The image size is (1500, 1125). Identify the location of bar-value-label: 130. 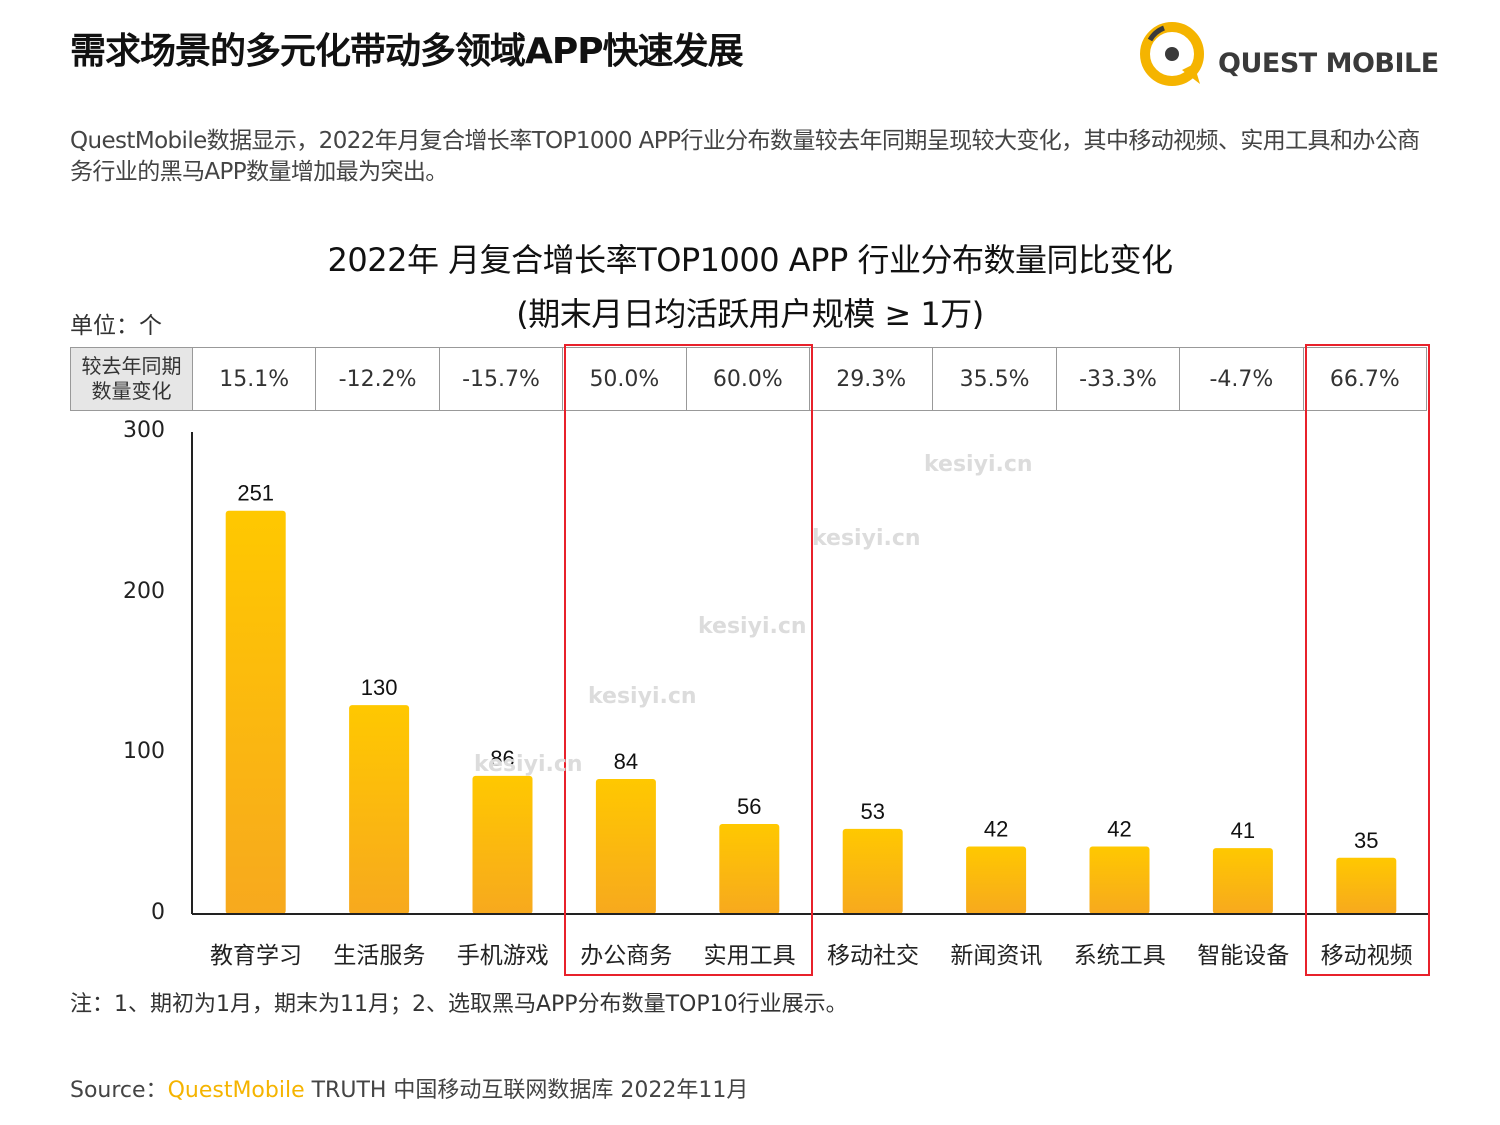
(379, 687).